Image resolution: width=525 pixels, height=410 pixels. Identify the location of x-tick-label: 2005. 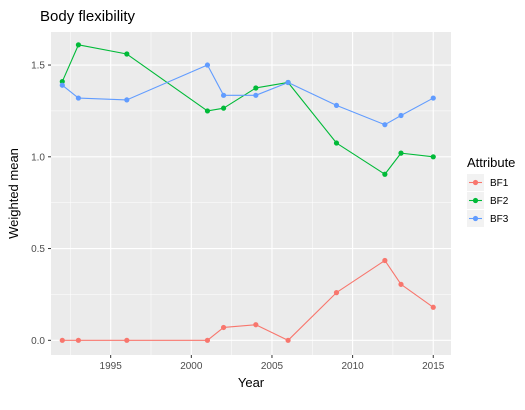
(272, 366).